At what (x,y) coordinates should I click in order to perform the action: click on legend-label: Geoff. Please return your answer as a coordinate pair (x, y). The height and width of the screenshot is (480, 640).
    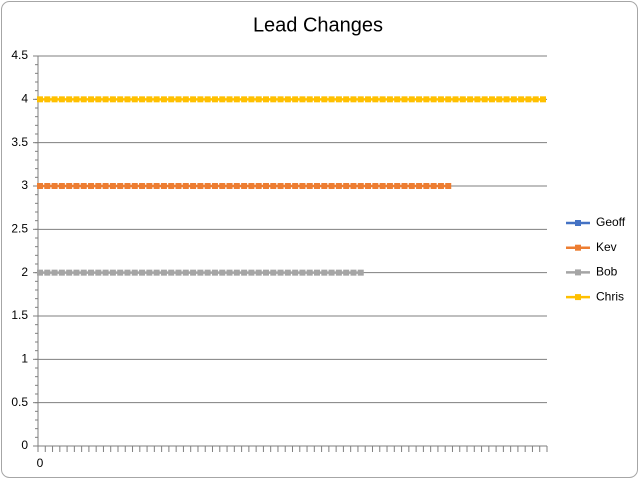
    Looking at the image, I should click on (611, 222).